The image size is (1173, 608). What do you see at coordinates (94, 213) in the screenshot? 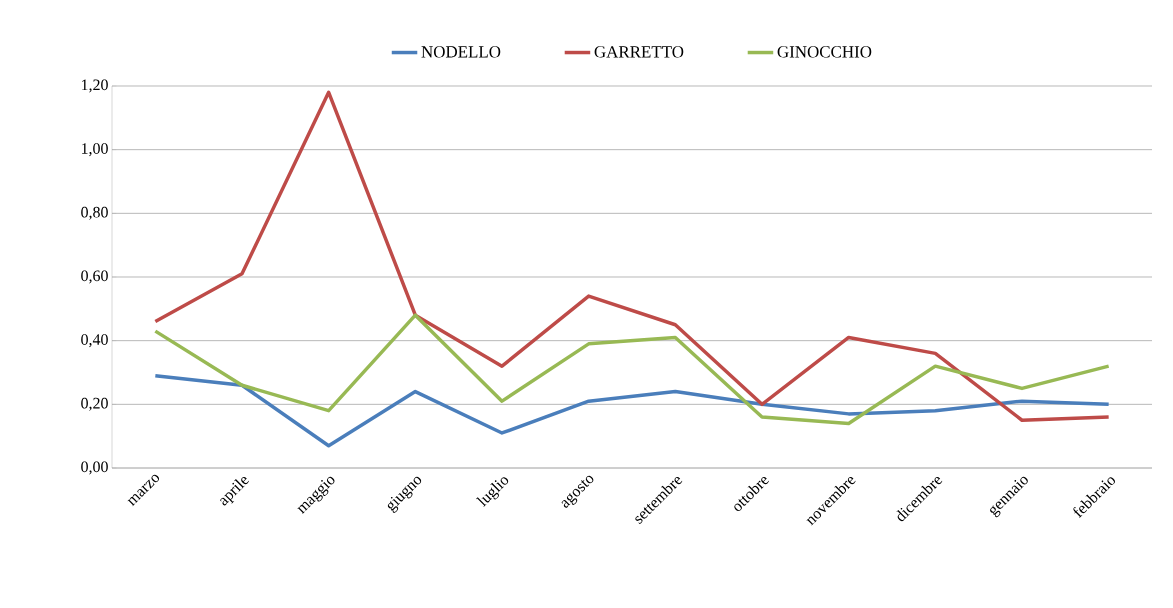
I see `y-tick-label: 0,80` at bounding box center [94, 213].